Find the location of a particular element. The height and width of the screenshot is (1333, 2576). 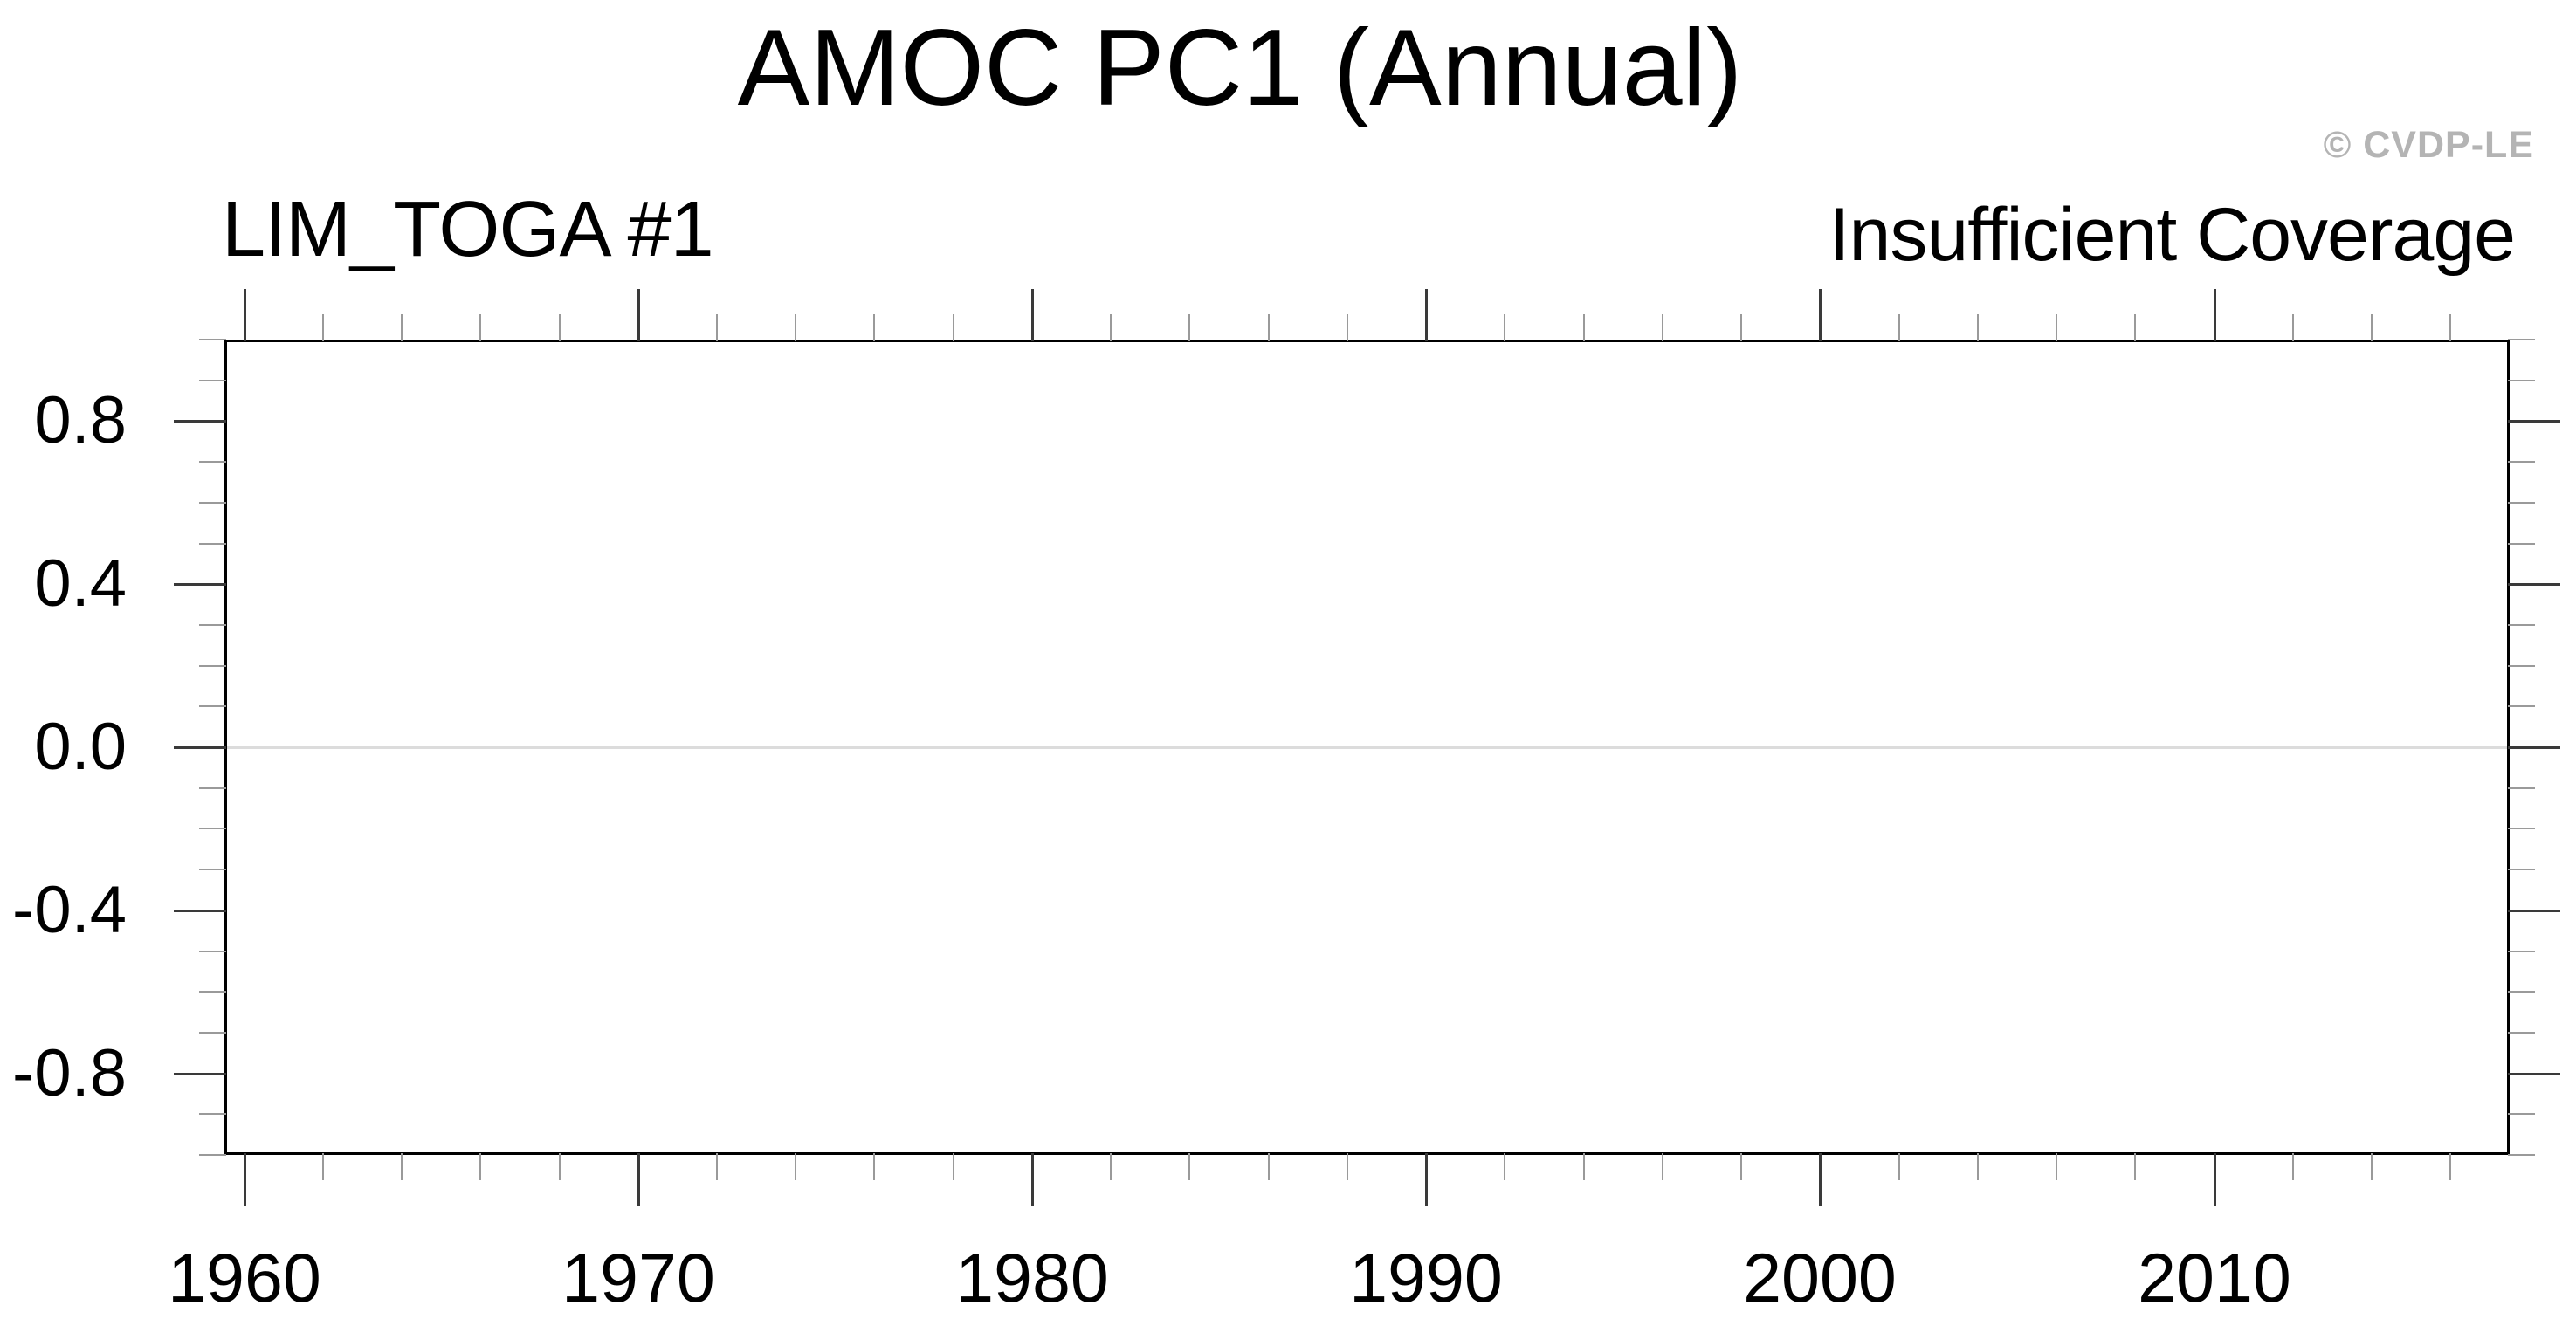

x-tick-label: 1960 is located at coordinates (244, 1277).